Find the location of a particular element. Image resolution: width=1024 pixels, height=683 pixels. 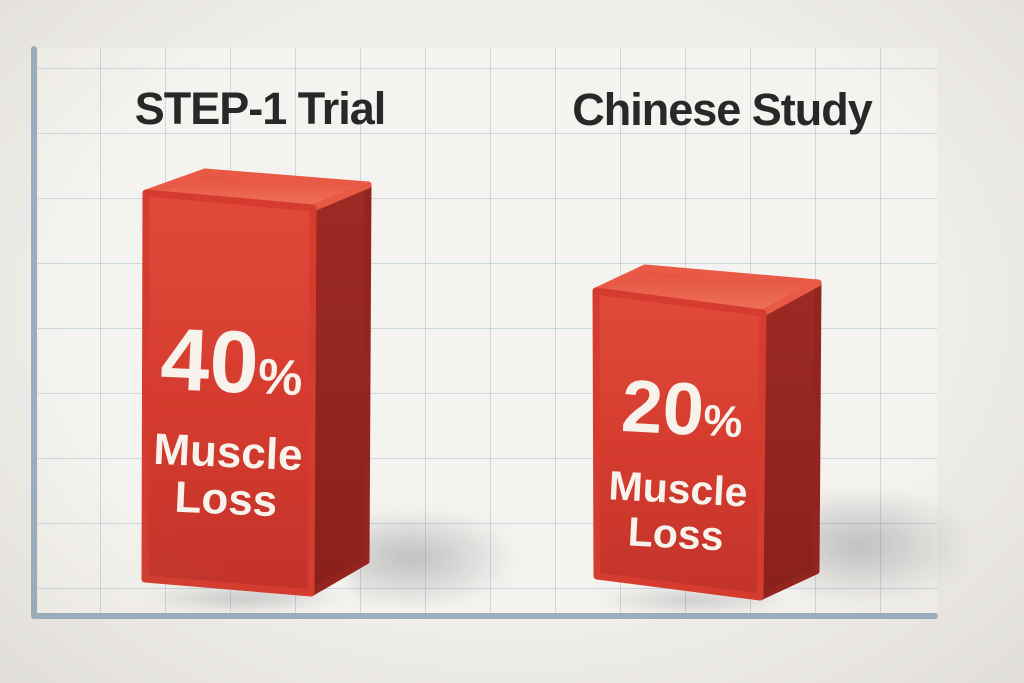

bar-chinese-study is located at coordinates (707, 432).